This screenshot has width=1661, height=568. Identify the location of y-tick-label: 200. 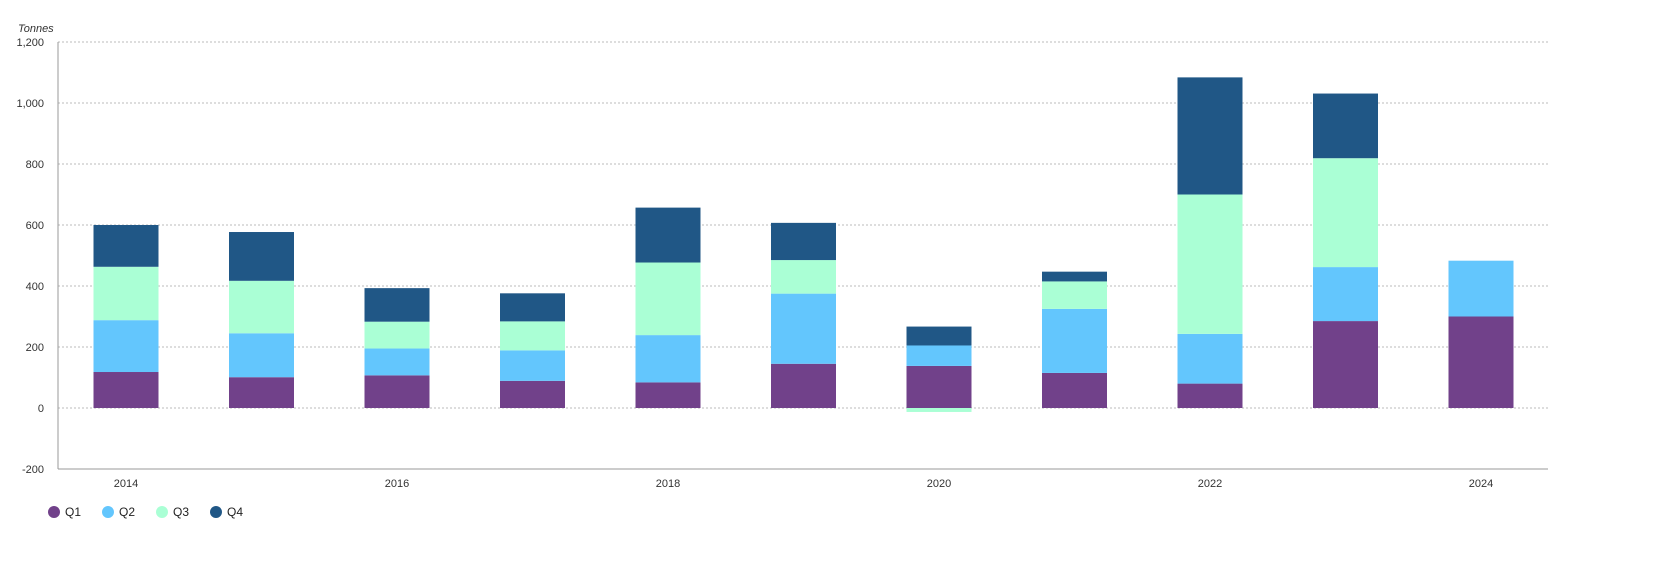
(35, 348).